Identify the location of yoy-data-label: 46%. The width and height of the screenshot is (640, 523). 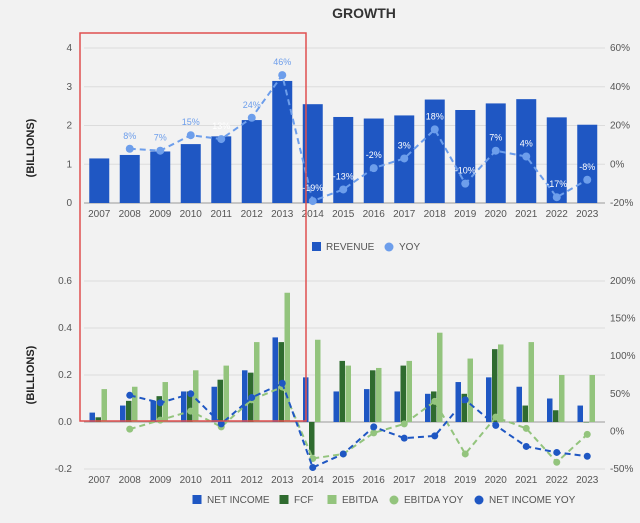
(282, 62).